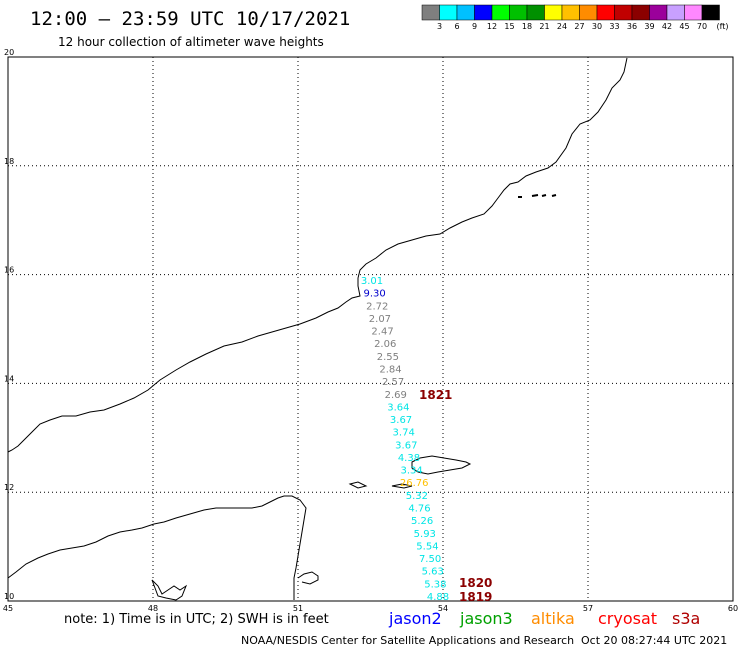 The image size is (740, 650). What do you see at coordinates (430, 559) in the screenshot?
I see `swh-value: 7.50` at bounding box center [430, 559].